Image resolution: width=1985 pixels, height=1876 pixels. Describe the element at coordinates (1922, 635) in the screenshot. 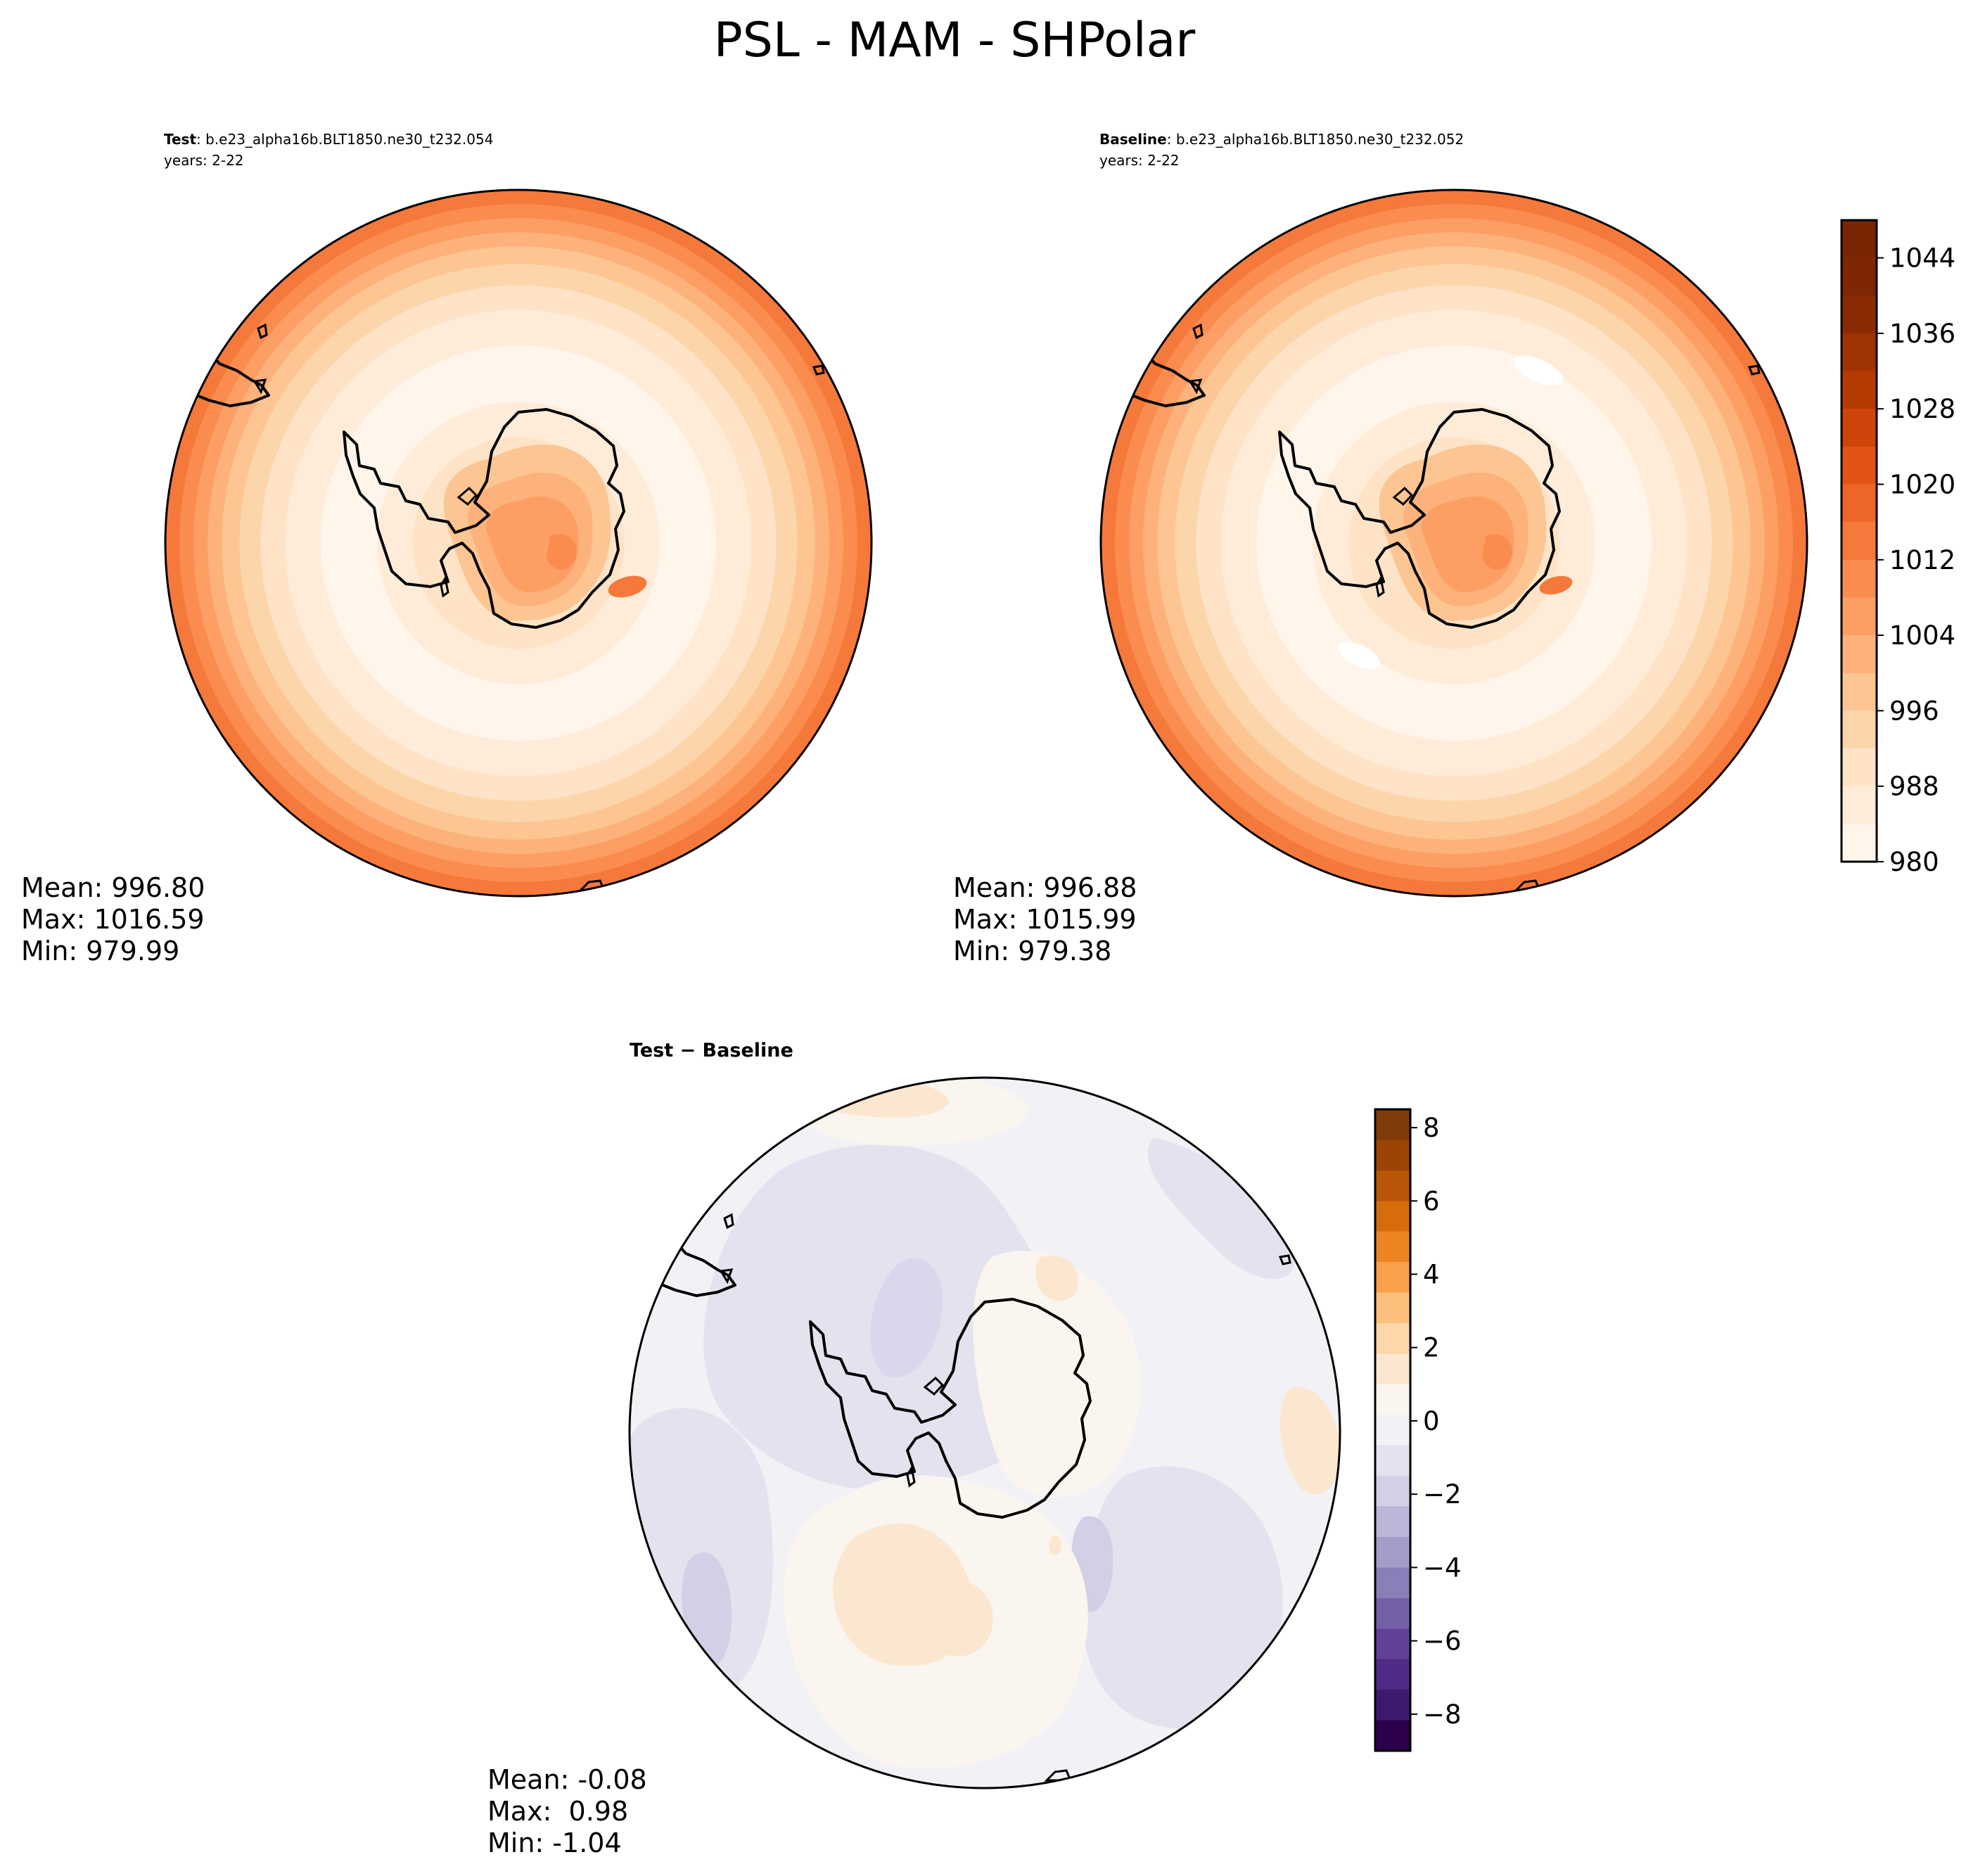

I see `colorbar-tick-label: 1004` at that location.